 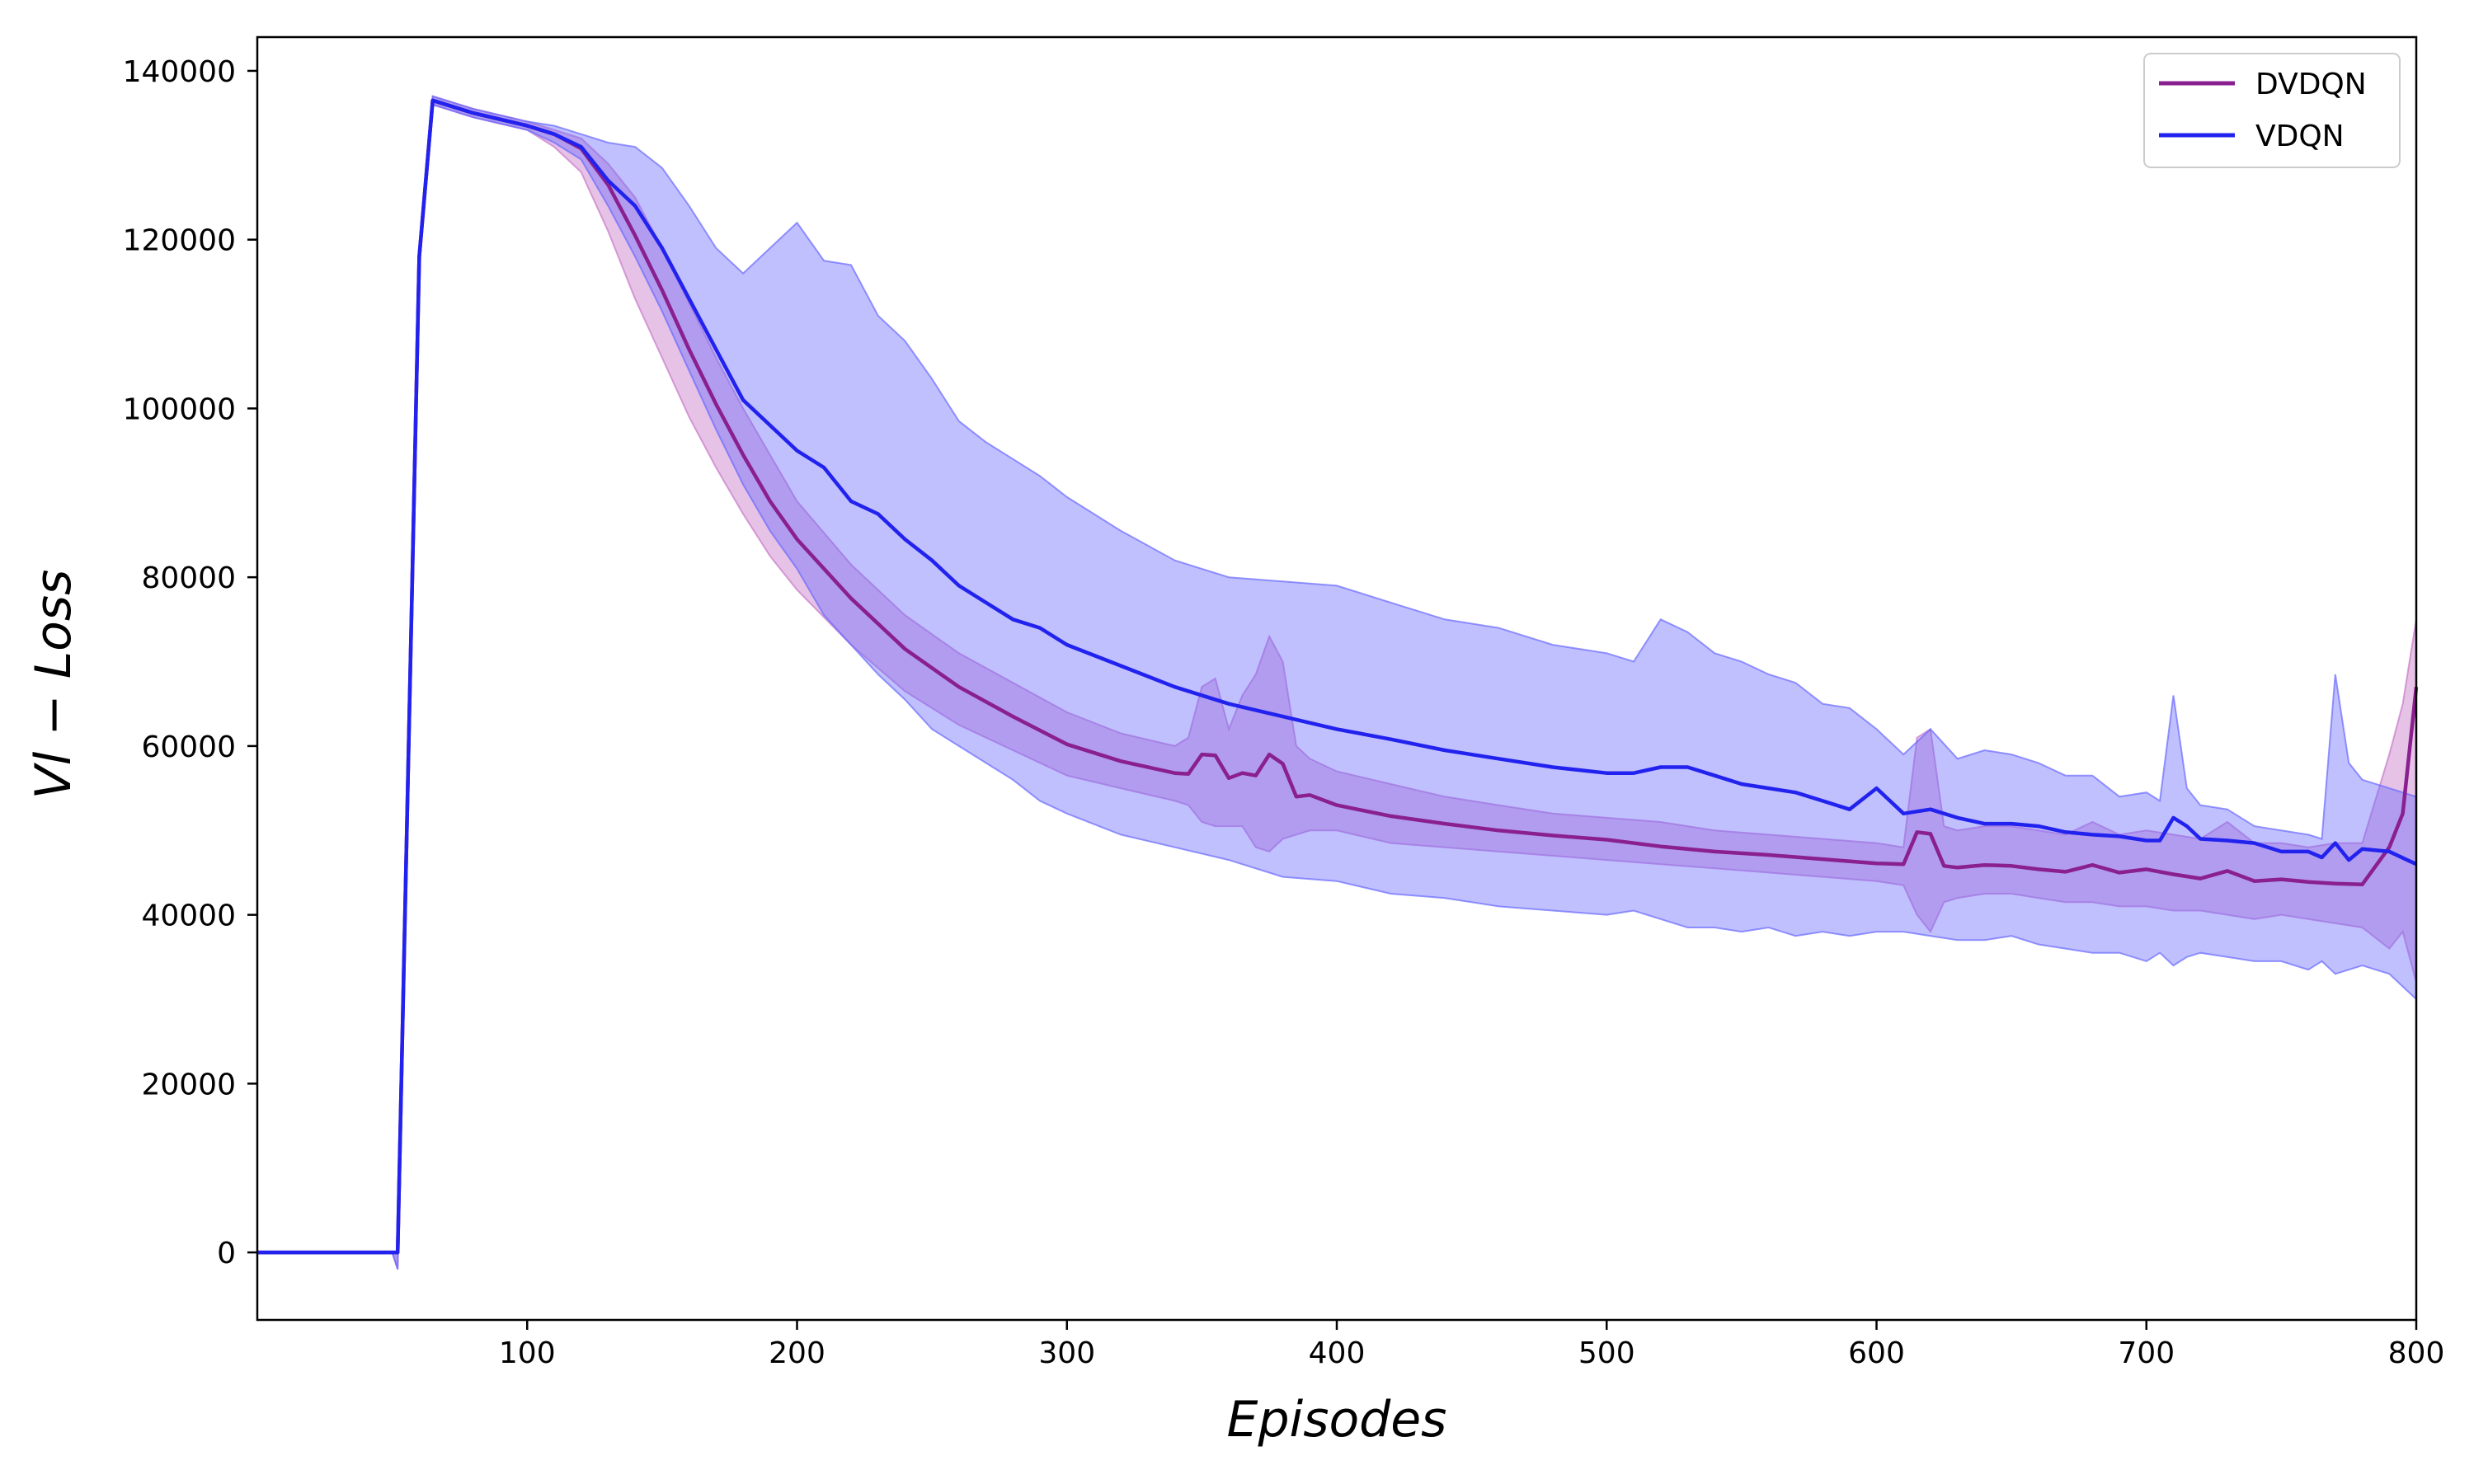 What do you see at coordinates (797, 1353) in the screenshot?
I see `x-tick-label: 200` at bounding box center [797, 1353].